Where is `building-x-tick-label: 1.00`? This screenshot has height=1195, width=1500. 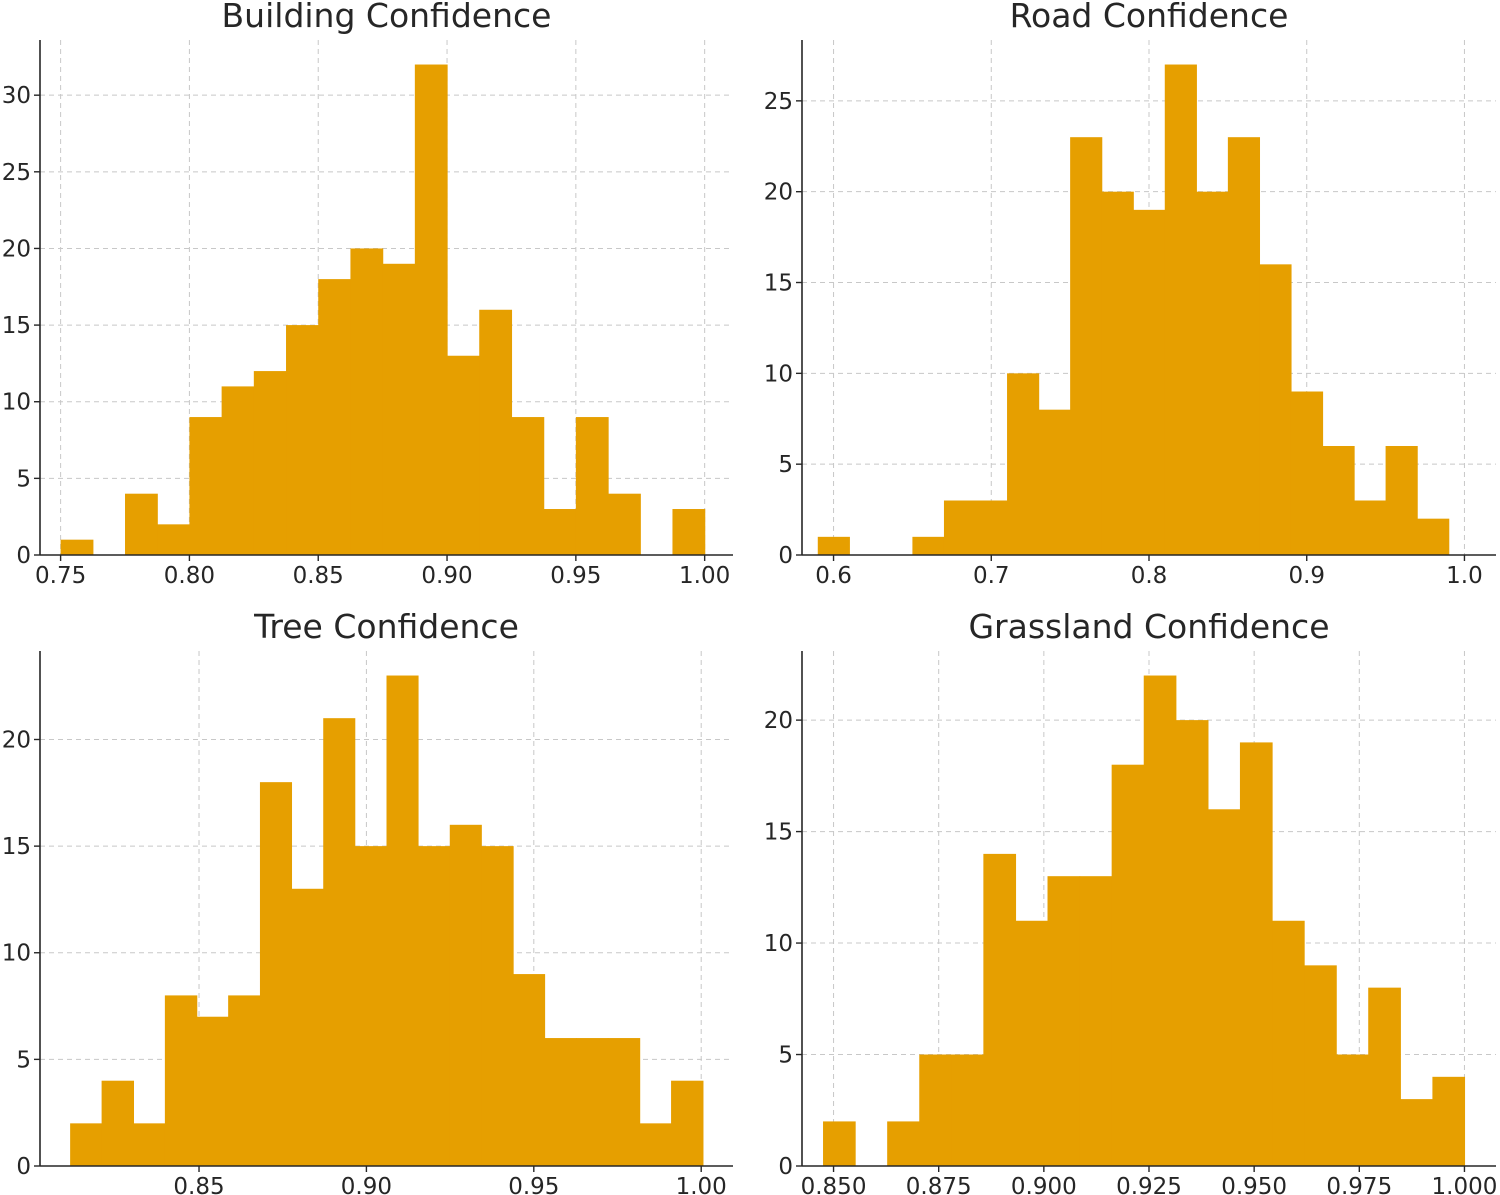
building-x-tick-label: 1.00 is located at coordinates (704, 576).